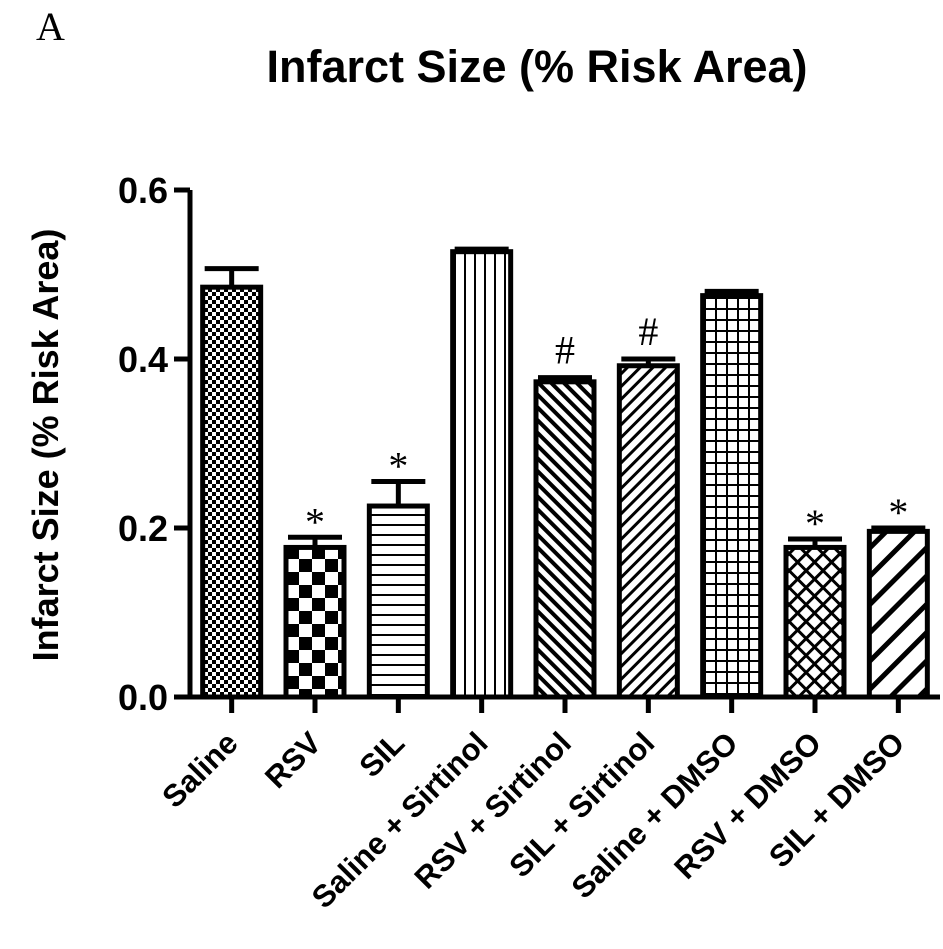 The image size is (943, 949). I want to click on x-tick-label: SIL, so click(381, 754).